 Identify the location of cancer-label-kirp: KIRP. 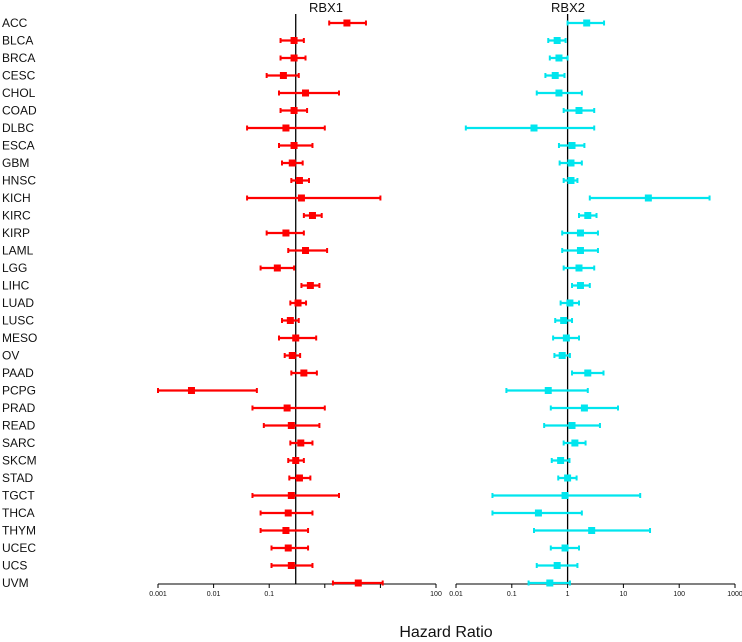
(16, 233).